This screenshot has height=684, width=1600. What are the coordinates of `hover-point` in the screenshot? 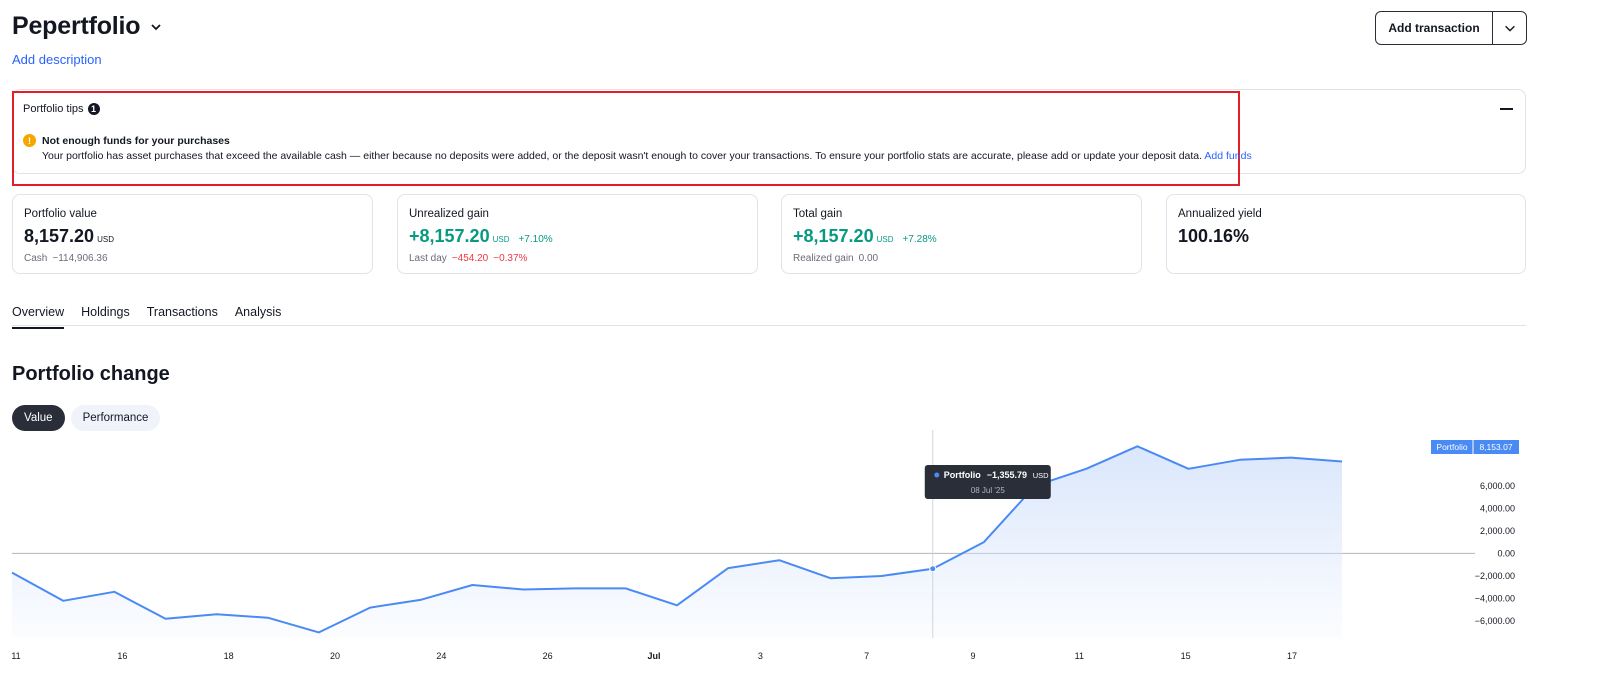 It's located at (933, 569).